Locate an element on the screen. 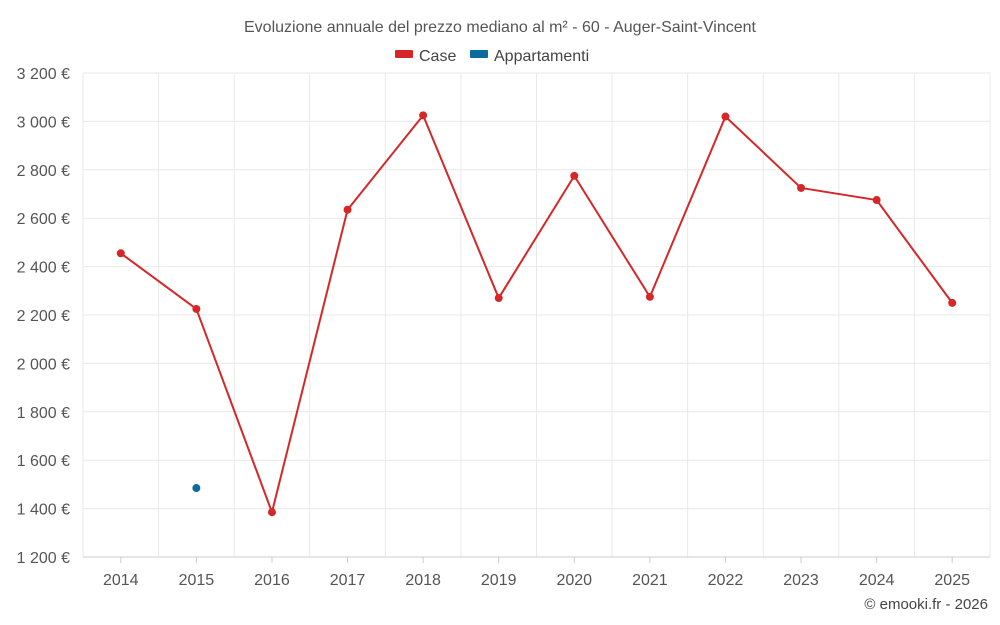 The height and width of the screenshot is (625, 1000). legend-item-appartamenti: Appartamenti is located at coordinates (529, 56).